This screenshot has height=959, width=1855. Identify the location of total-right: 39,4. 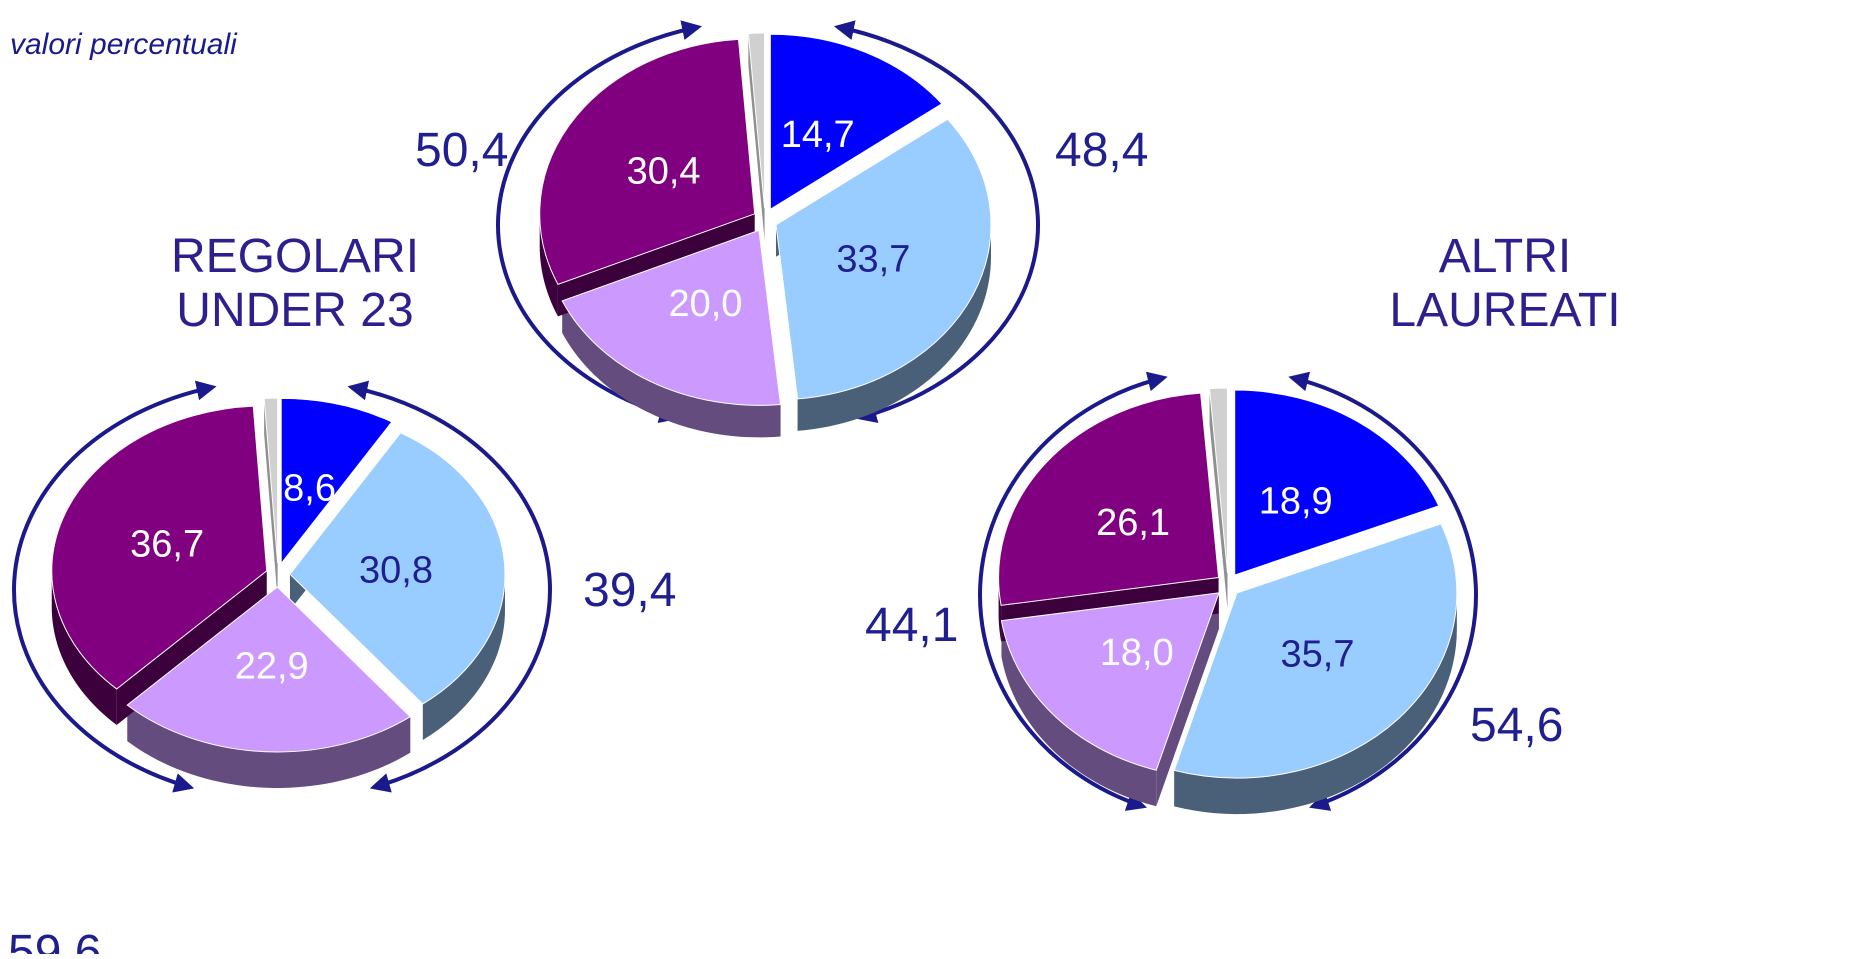
(629, 590).